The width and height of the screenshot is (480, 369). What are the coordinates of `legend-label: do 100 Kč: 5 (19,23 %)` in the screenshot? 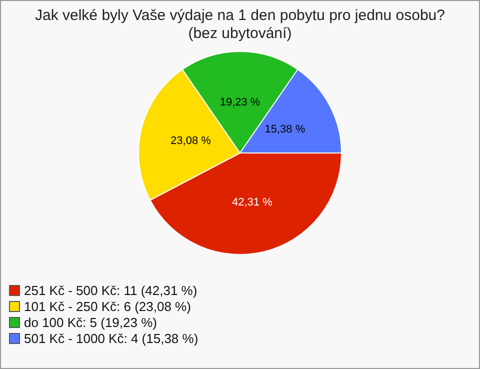 It's located at (90, 322).